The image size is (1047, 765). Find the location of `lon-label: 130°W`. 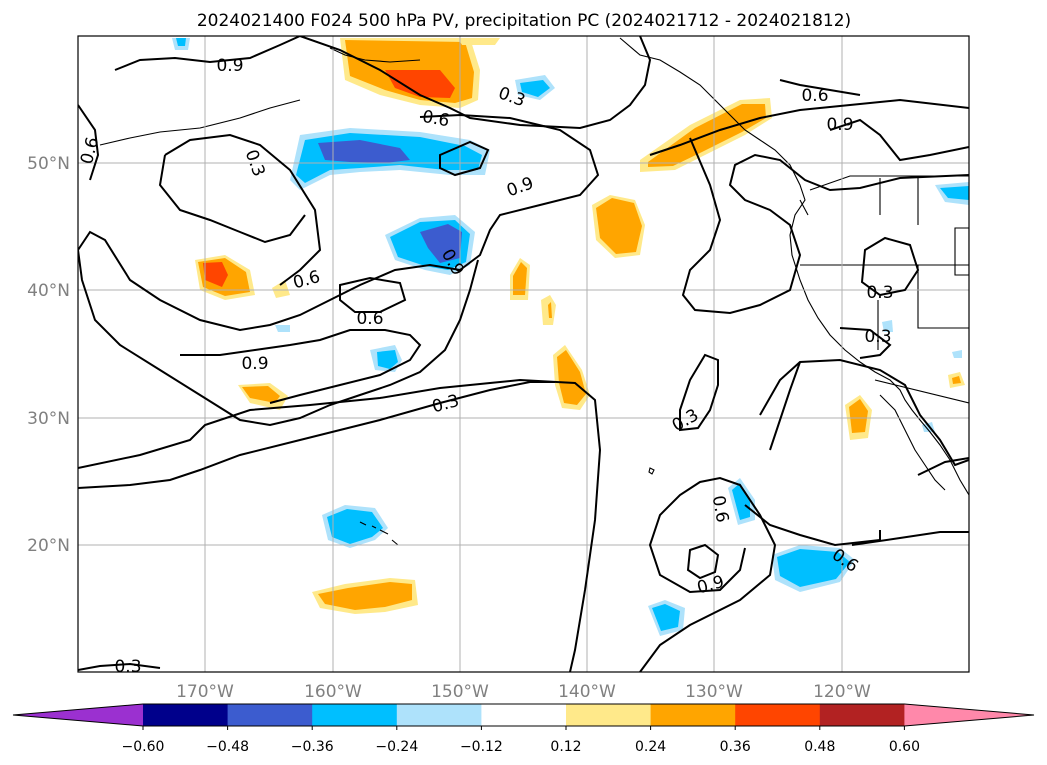

lon-label: 130°W is located at coordinates (714, 692).